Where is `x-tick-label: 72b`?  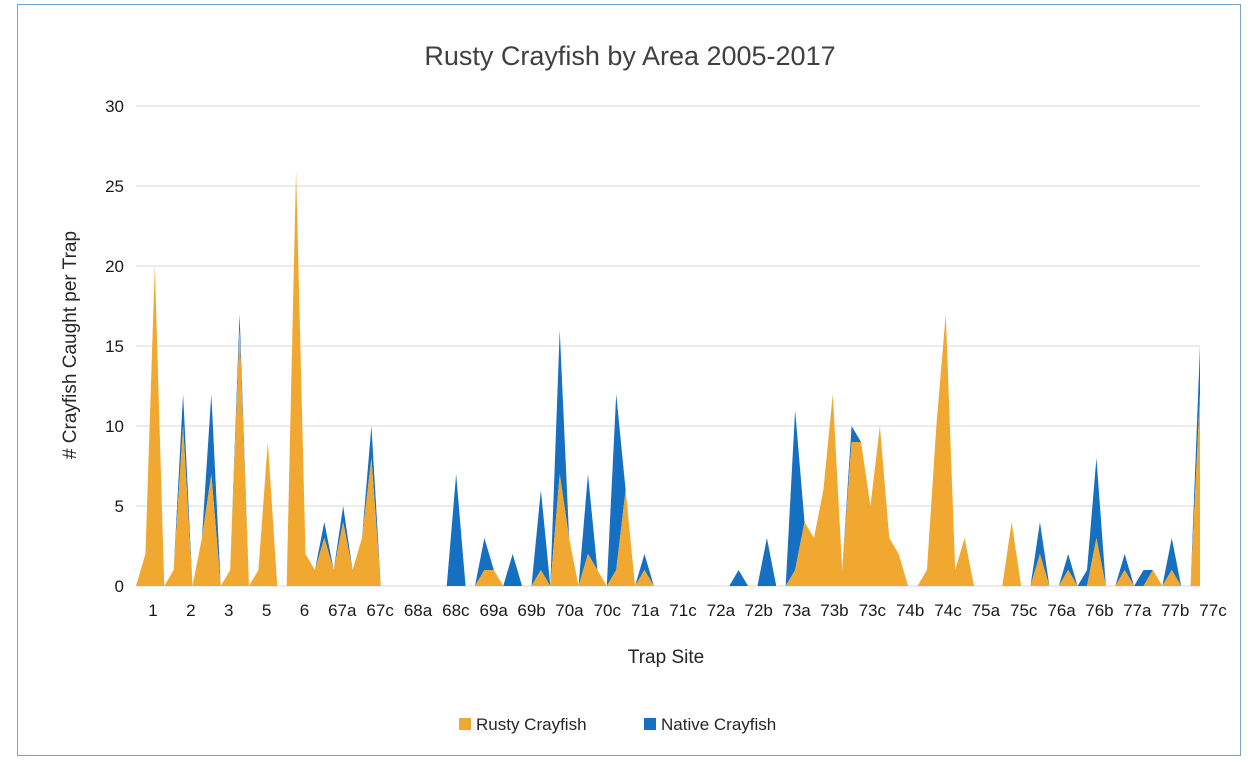
x-tick-label: 72b is located at coordinates (759, 610).